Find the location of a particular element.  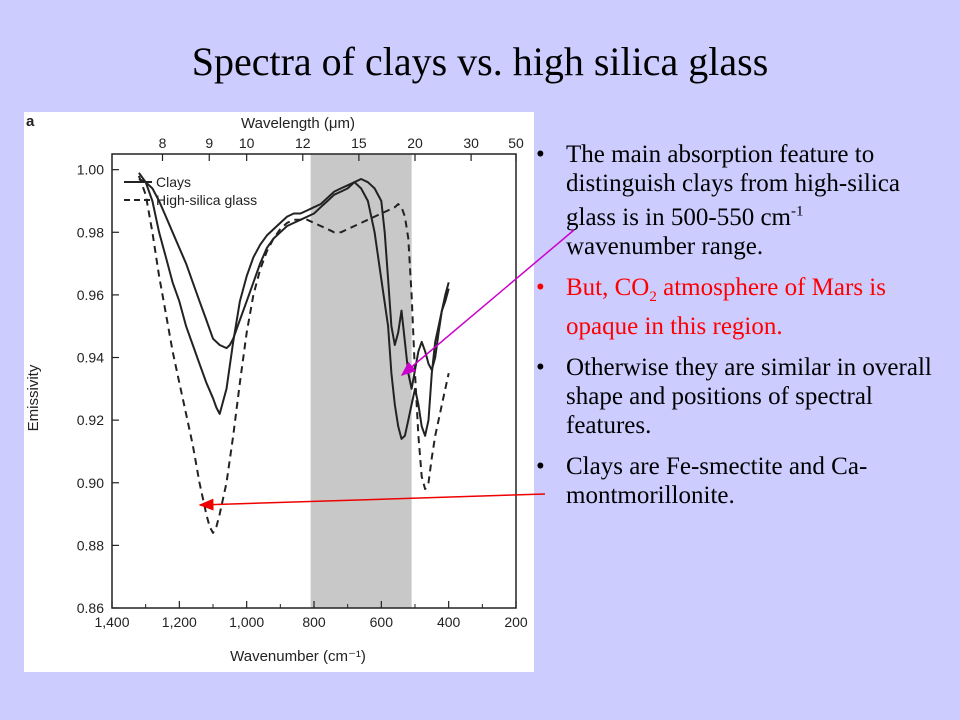

y-tick-label: 0.90 is located at coordinates (90, 483).